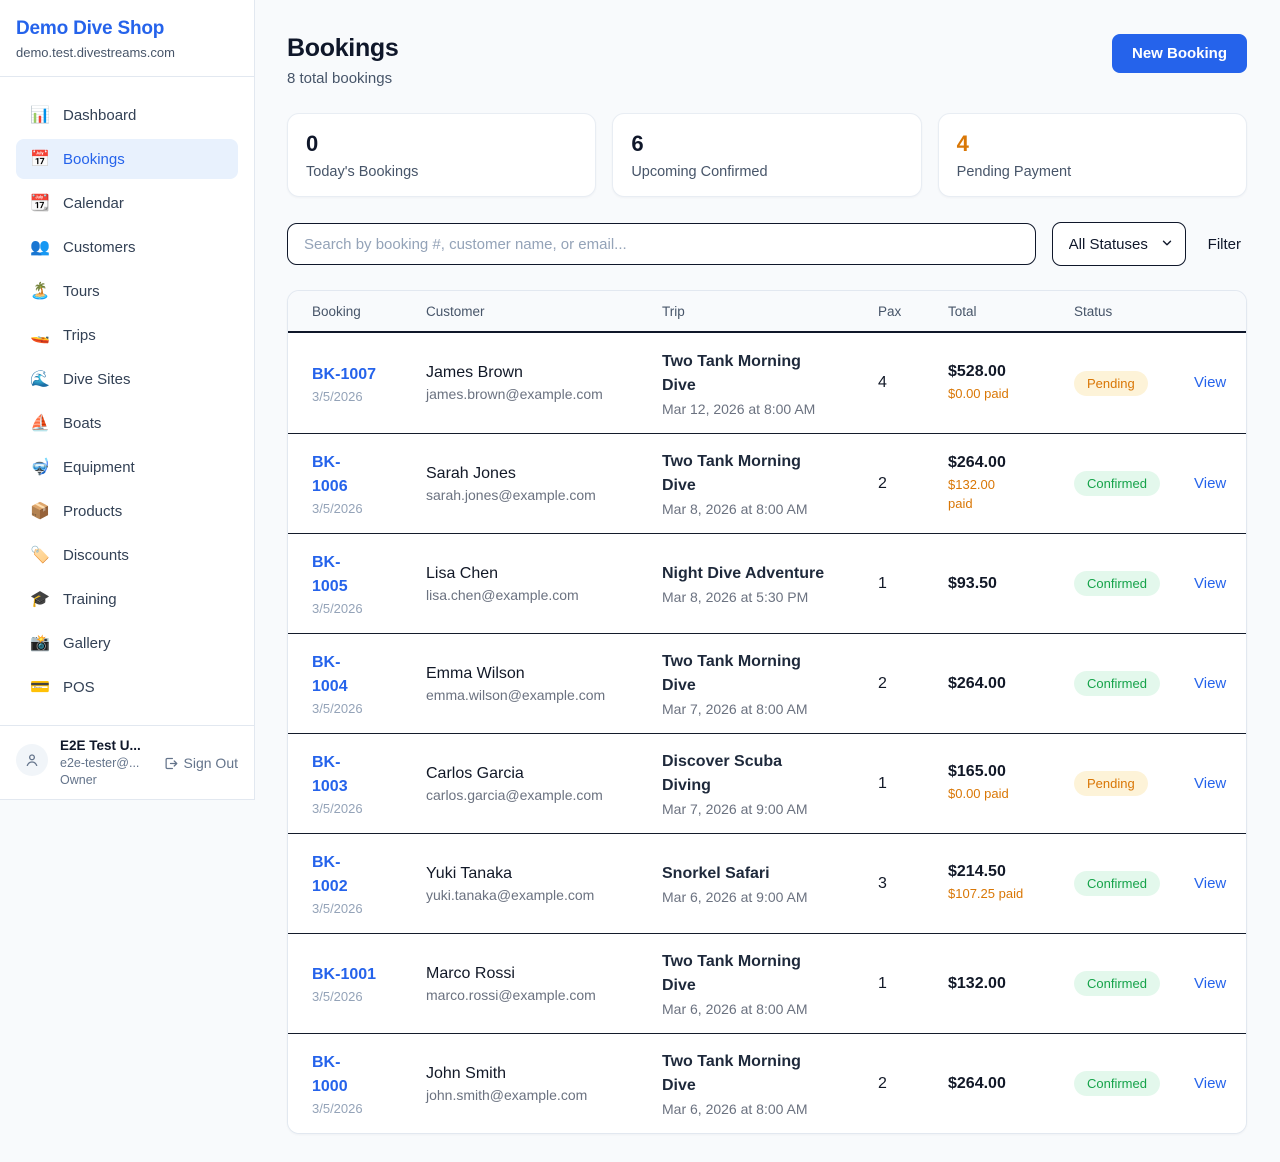  What do you see at coordinates (1224, 244) in the screenshot?
I see `filter-button: Filter` at bounding box center [1224, 244].